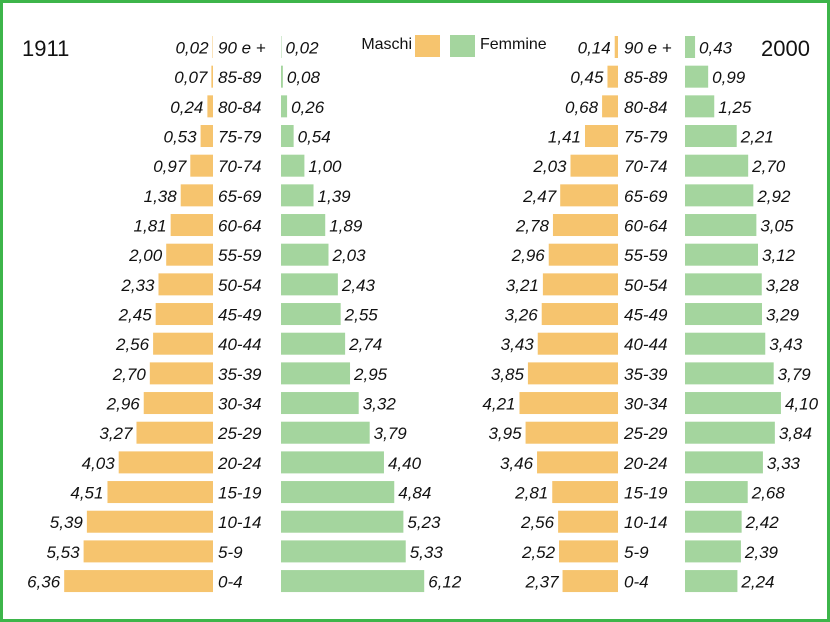 This screenshot has width=830, height=622. Describe the element at coordinates (786, 344) in the screenshot. I see `value-label: 3,43` at that location.